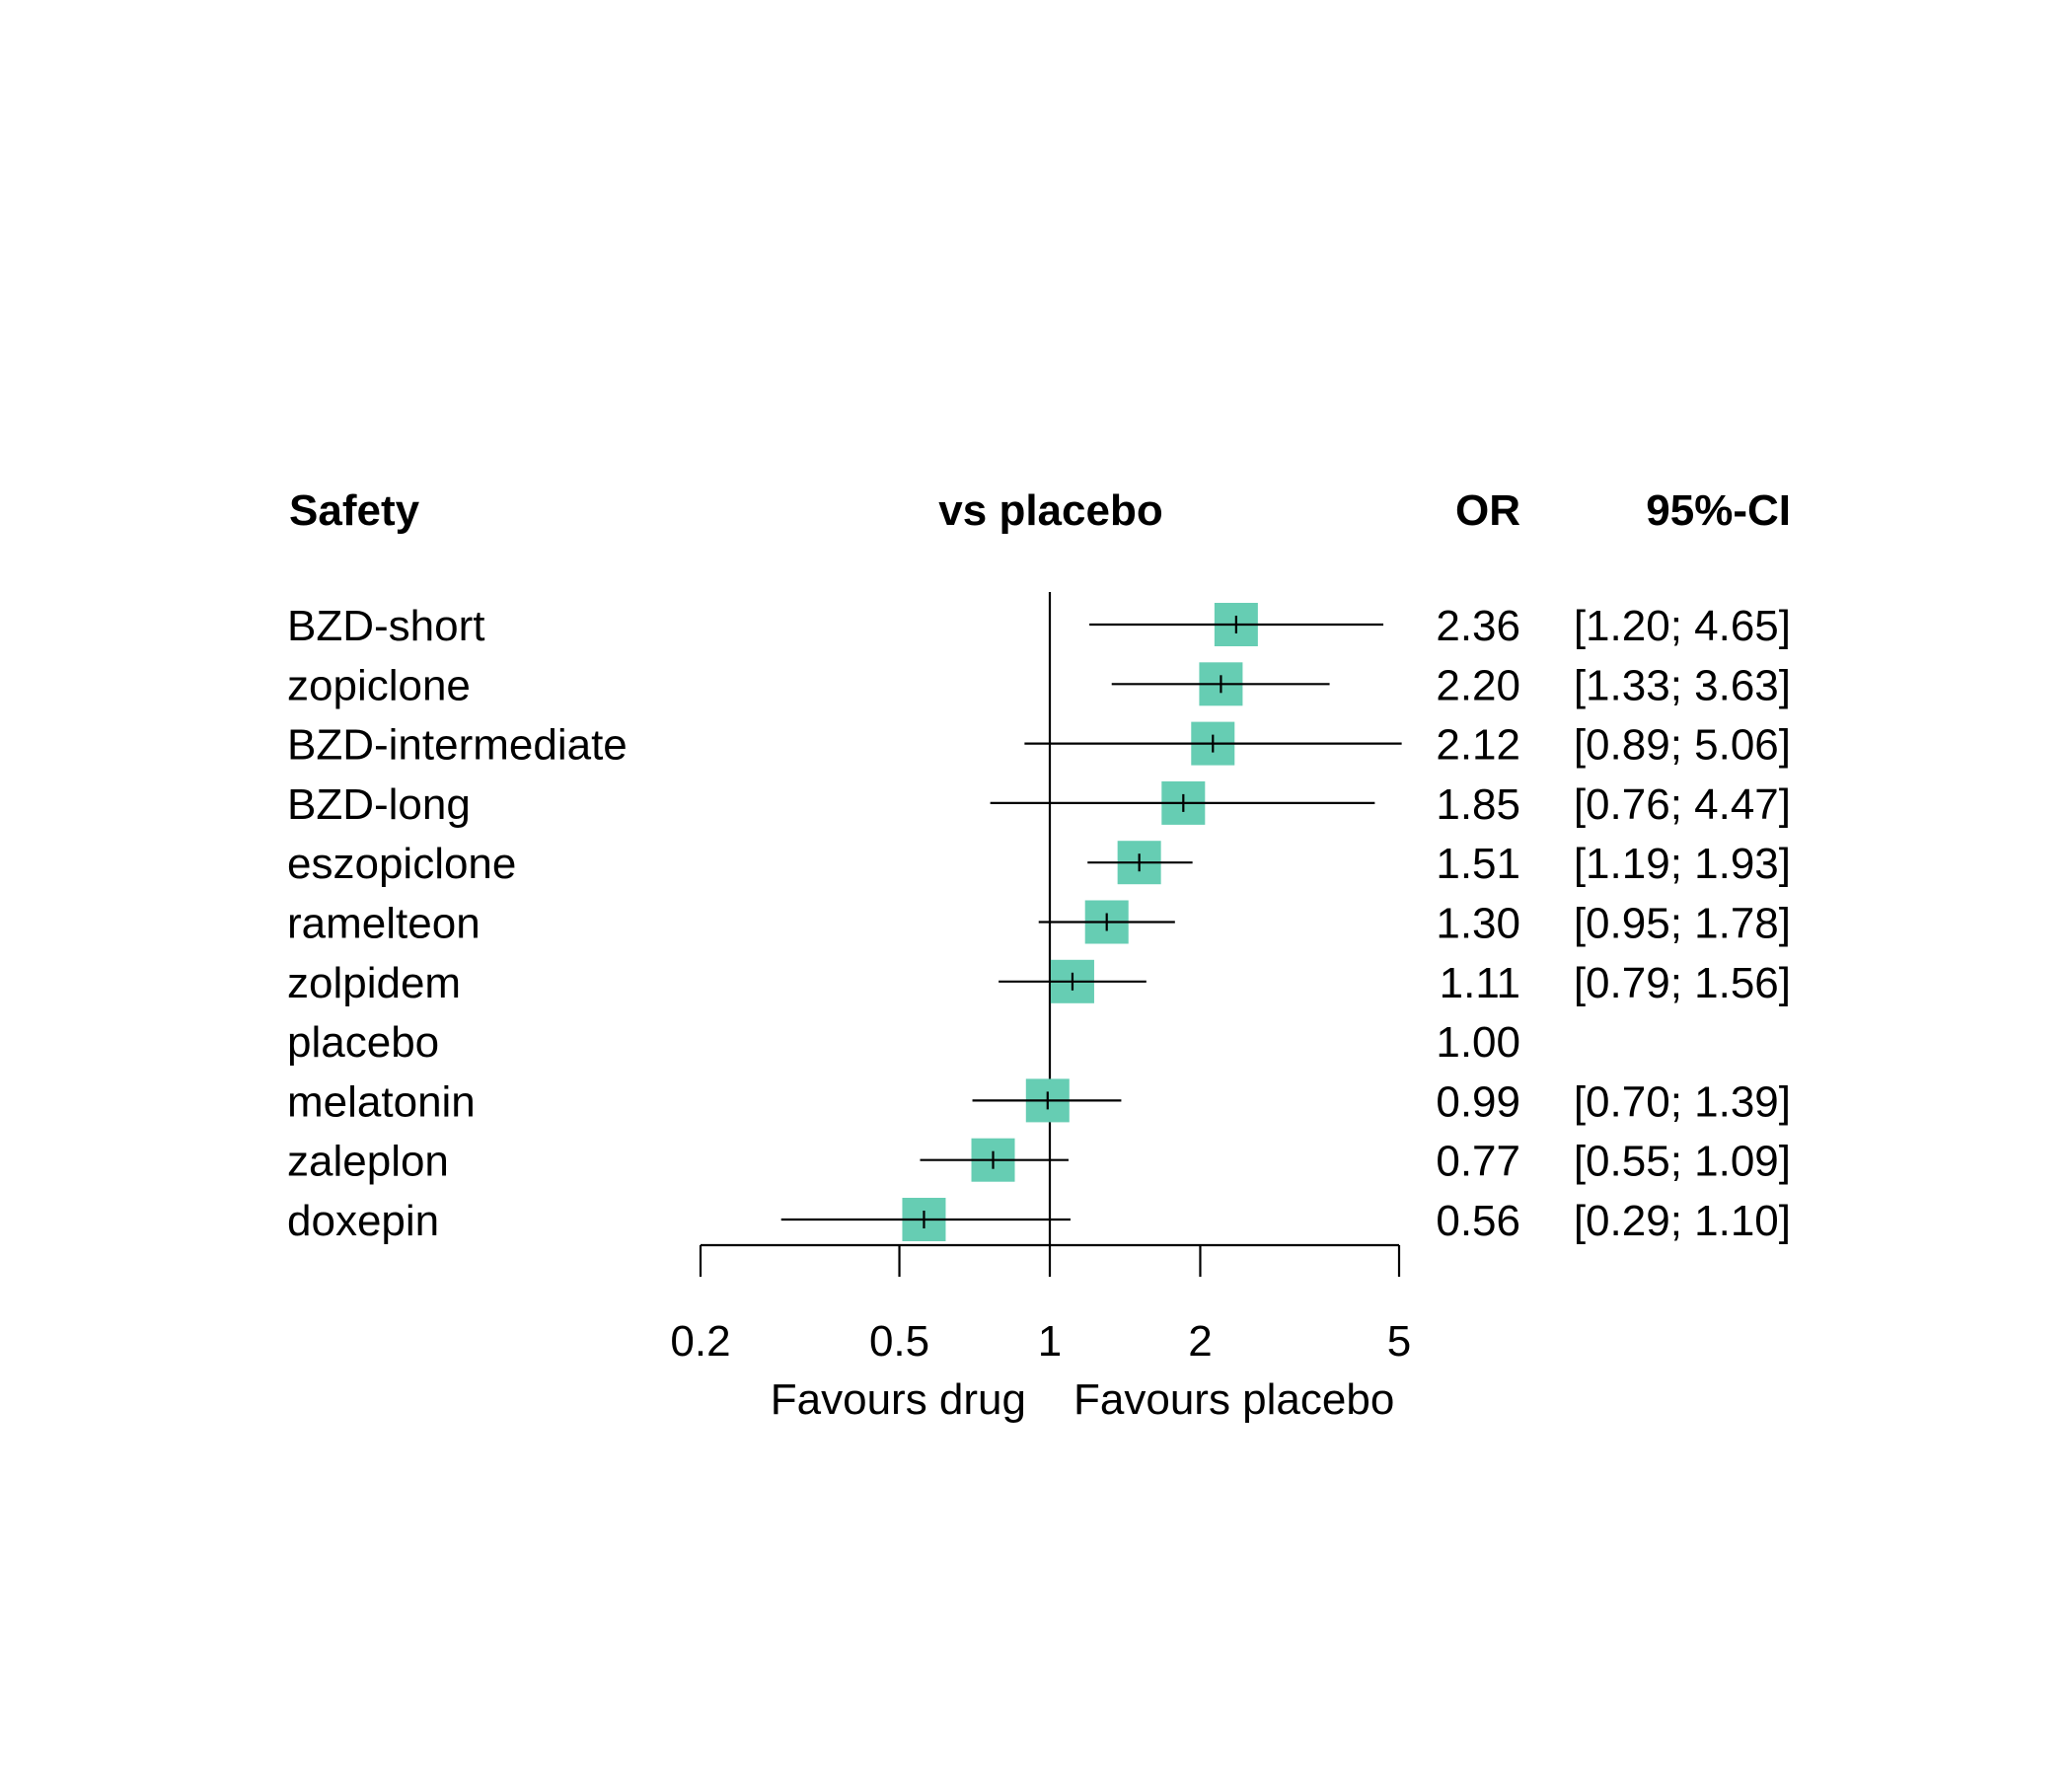 Image resolution: width=2072 pixels, height=1776 pixels. I want to click on row-label-zaleplon: zaleplon, so click(368, 1162).